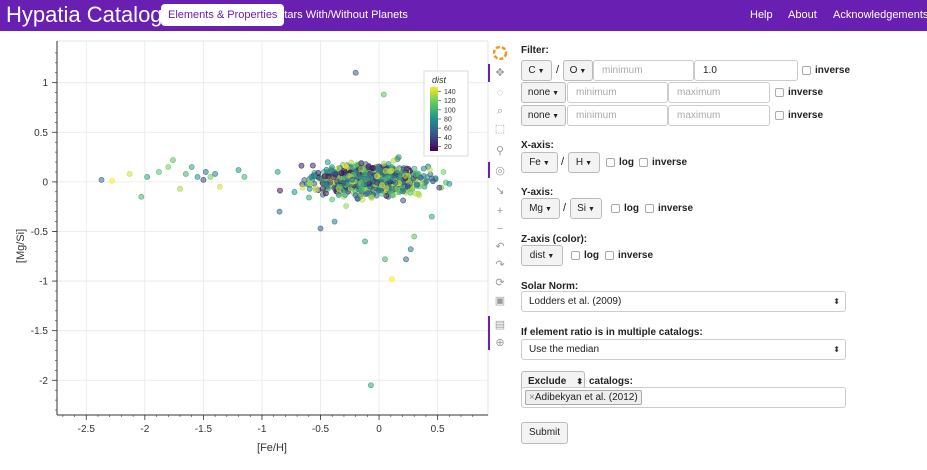  What do you see at coordinates (500, 301) in the screenshot?
I see `save-icon: ▣` at bounding box center [500, 301].